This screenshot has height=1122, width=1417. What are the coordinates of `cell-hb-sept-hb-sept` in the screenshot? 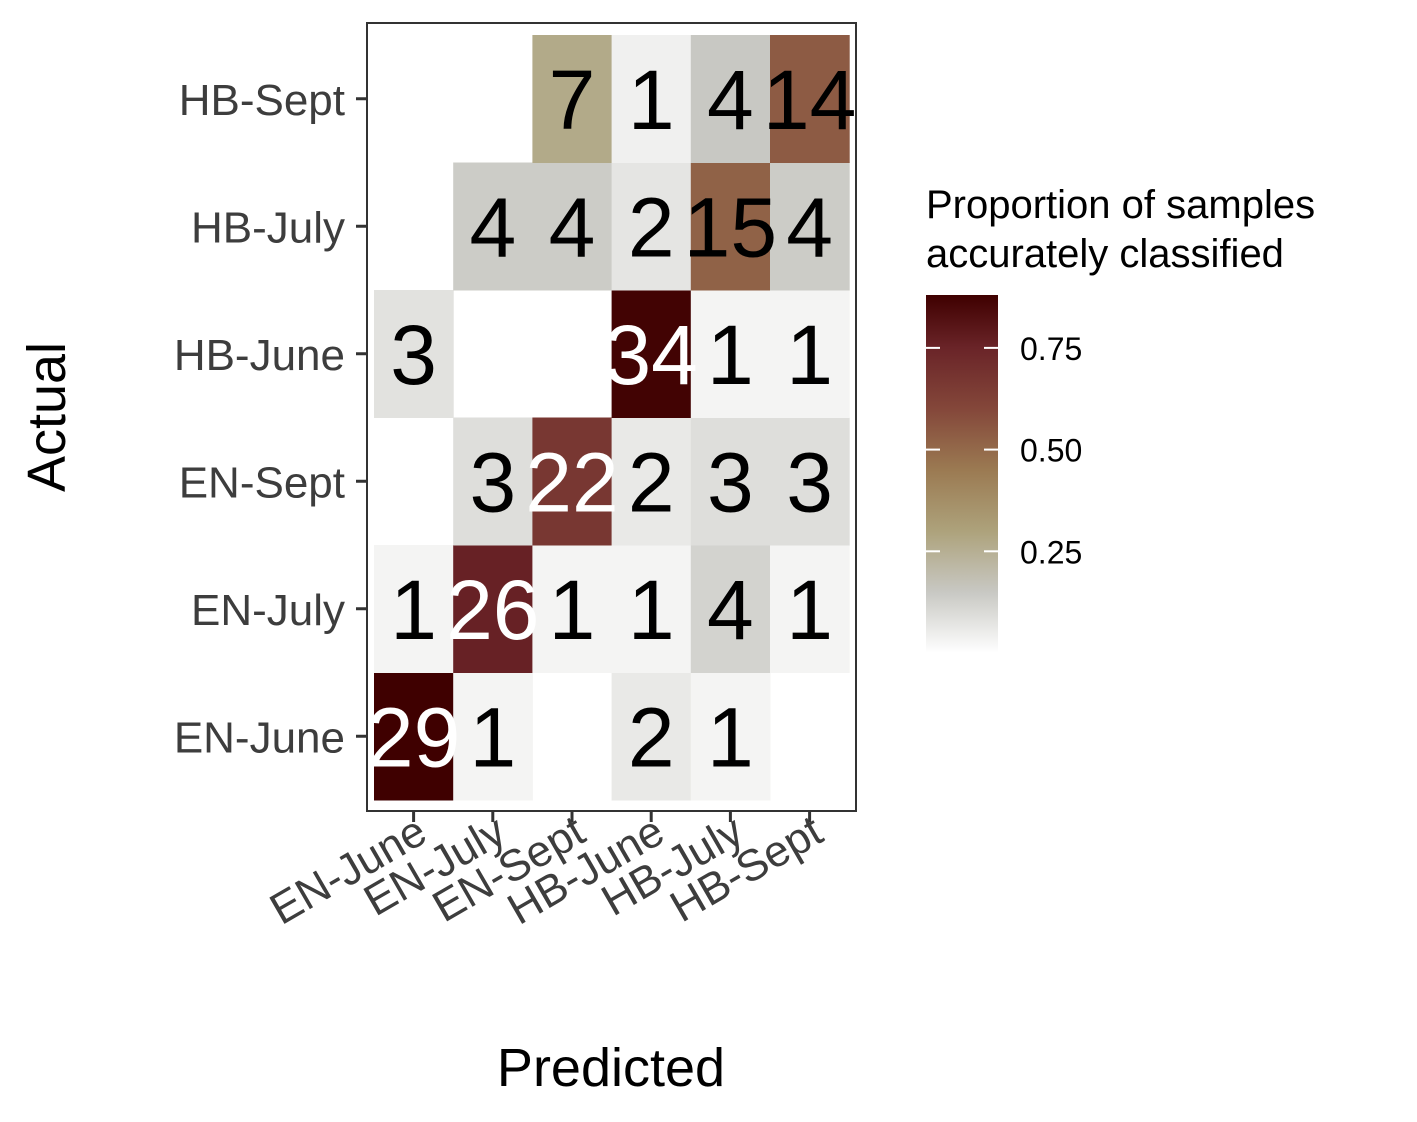 It's located at (810, 99).